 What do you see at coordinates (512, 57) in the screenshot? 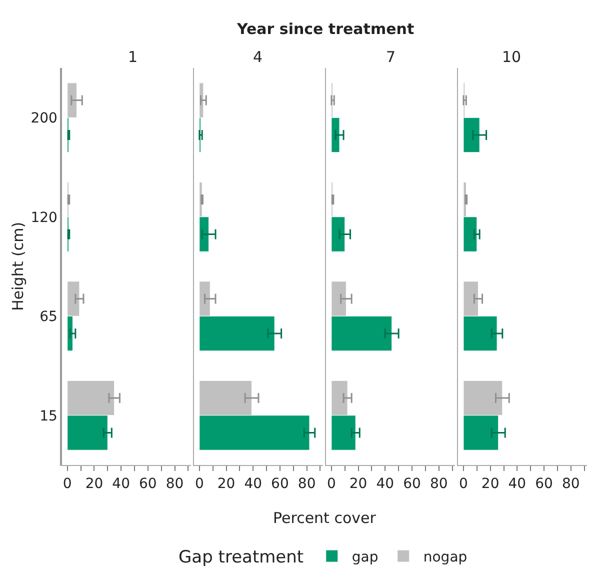
I see `chart-title: 10` at bounding box center [512, 57].